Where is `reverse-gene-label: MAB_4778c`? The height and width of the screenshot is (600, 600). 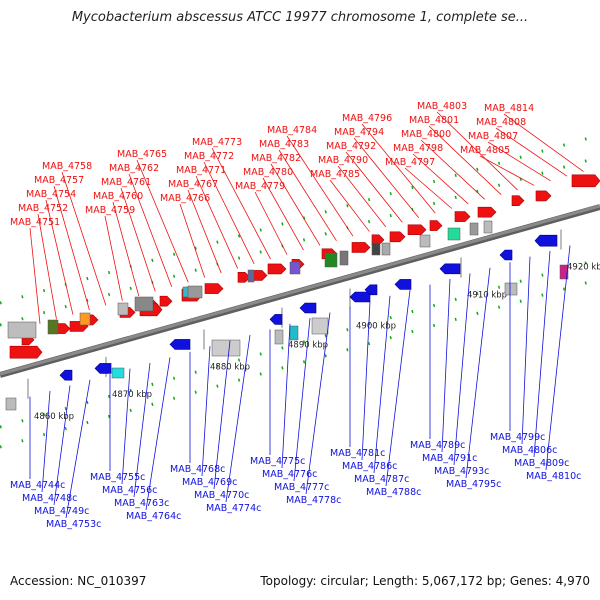
reverse-gene-label: MAB_4778c is located at coordinates (313, 500).